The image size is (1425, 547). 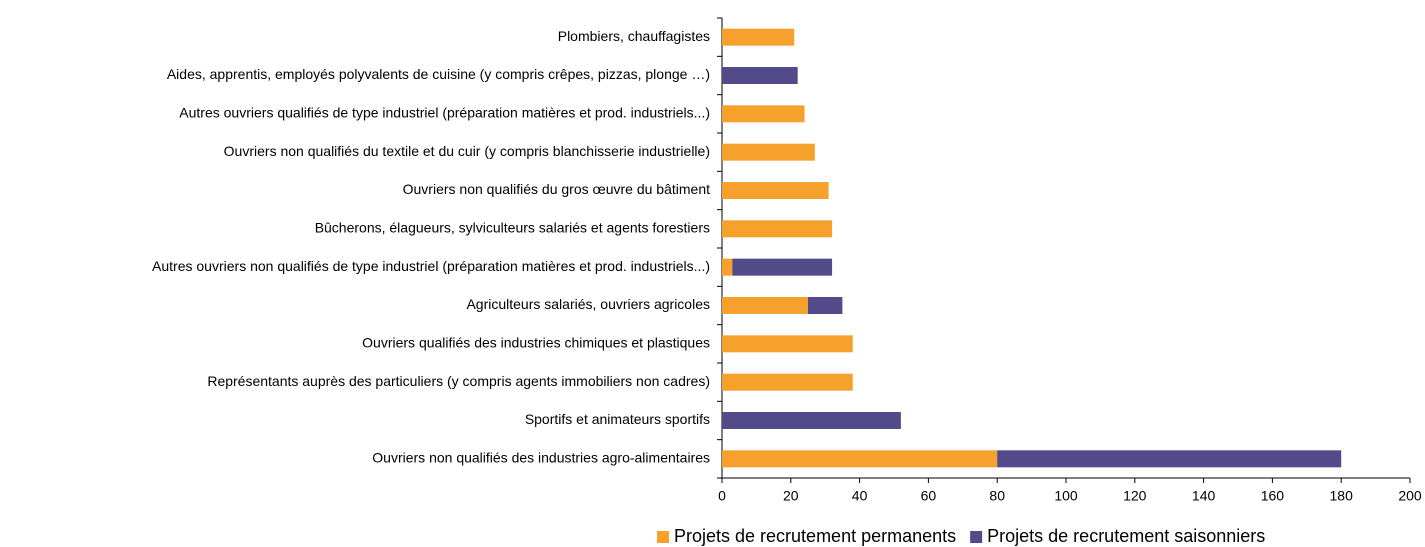 What do you see at coordinates (634, 36) in the screenshot?
I see `category-label: Plombiers, chauffagistes` at bounding box center [634, 36].